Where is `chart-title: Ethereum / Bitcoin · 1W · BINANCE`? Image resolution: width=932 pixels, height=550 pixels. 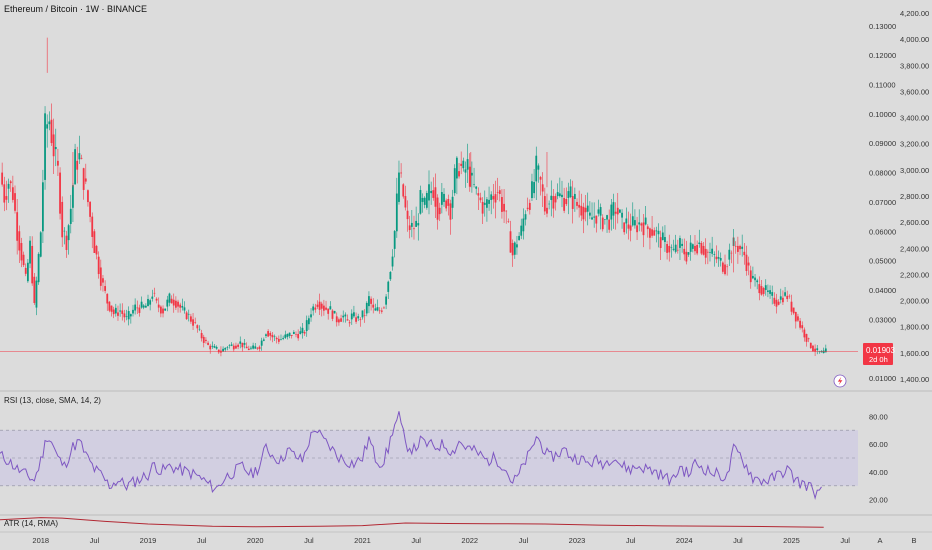
chart-title: Ethereum / Bitcoin · 1W · BINANCE is located at coordinates (75, 9).